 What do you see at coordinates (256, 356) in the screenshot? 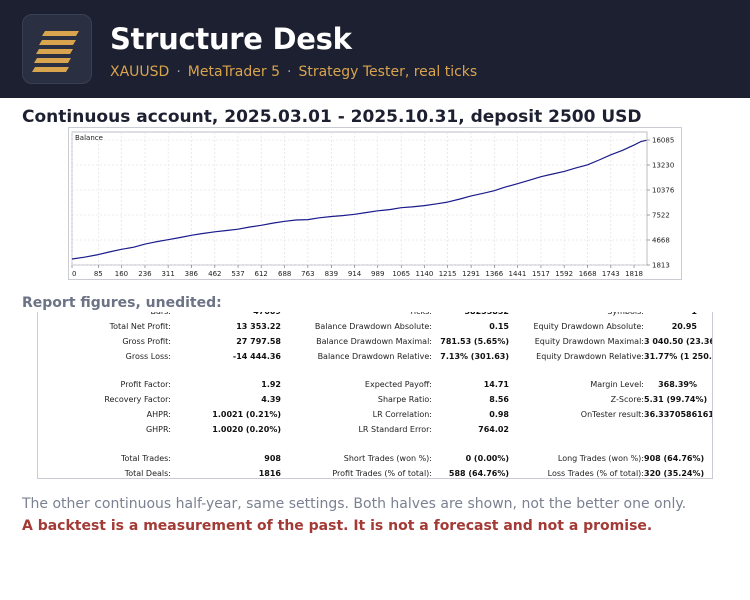
I see `report-value: -14 444.36` at bounding box center [256, 356].